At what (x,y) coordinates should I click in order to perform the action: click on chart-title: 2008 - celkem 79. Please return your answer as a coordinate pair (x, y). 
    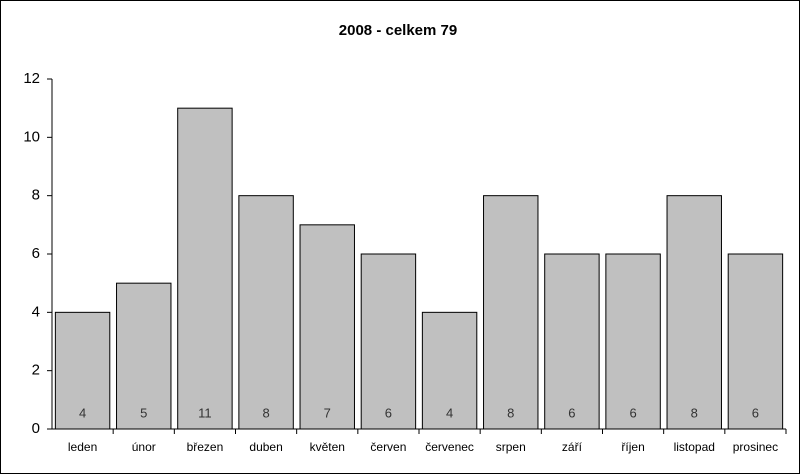
    Looking at the image, I should click on (398, 30).